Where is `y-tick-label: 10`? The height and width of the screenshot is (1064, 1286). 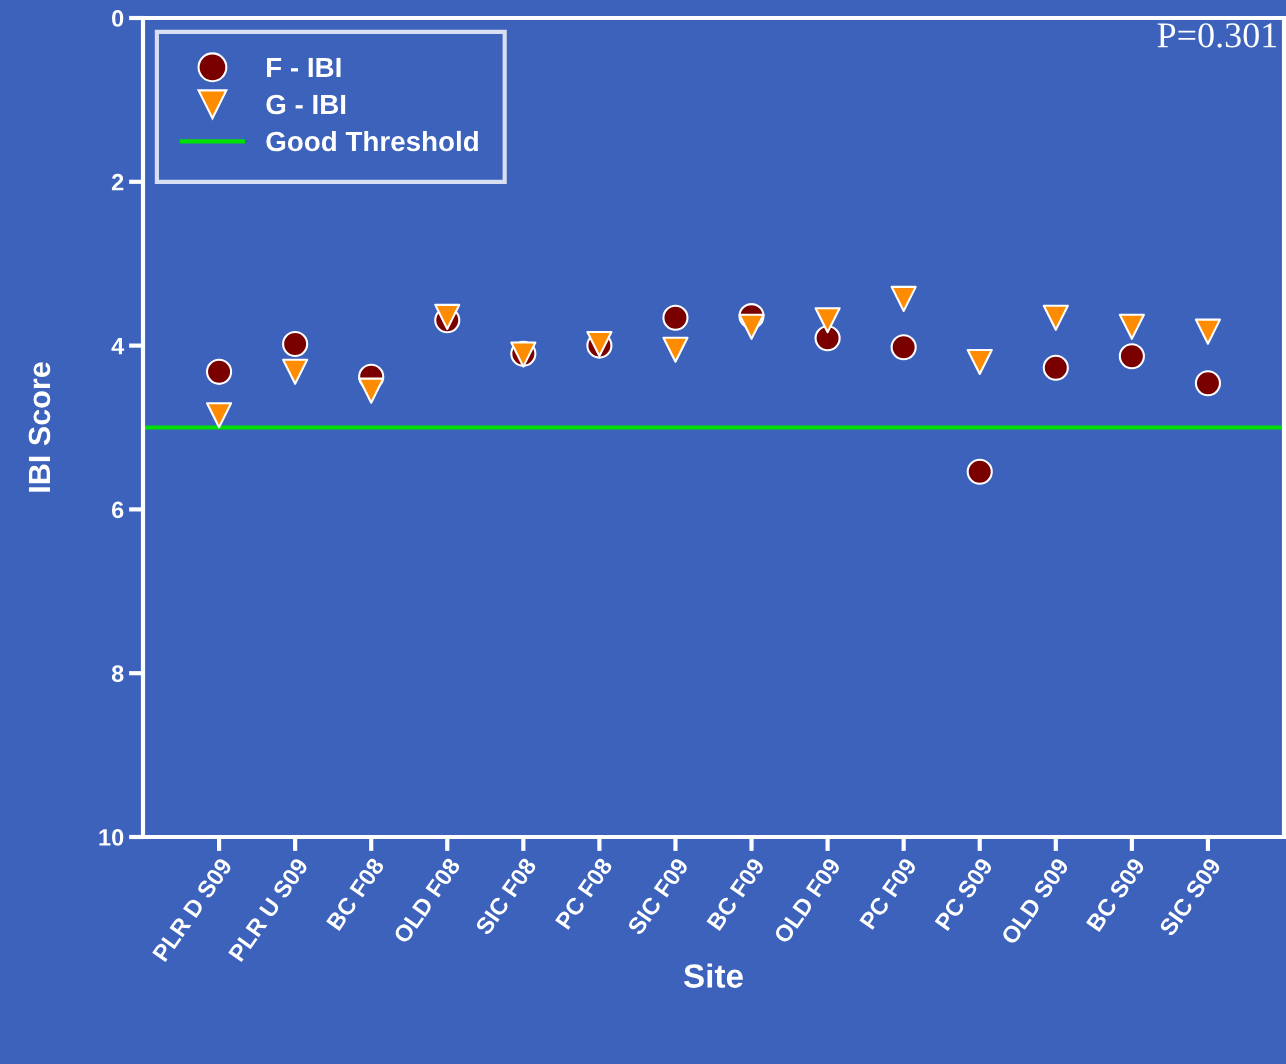
y-tick-label: 10 is located at coordinates (111, 837).